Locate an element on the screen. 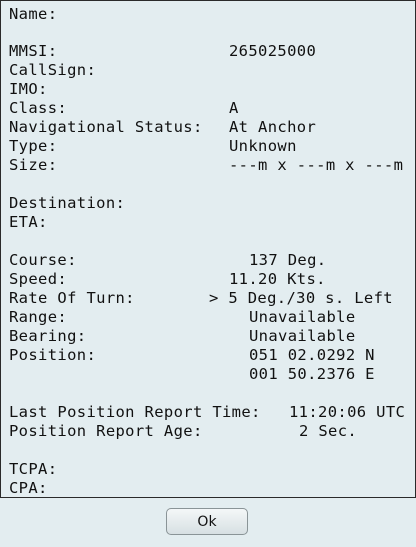 The width and height of the screenshot is (416, 547). destination-label: Destination: is located at coordinates (67, 203).